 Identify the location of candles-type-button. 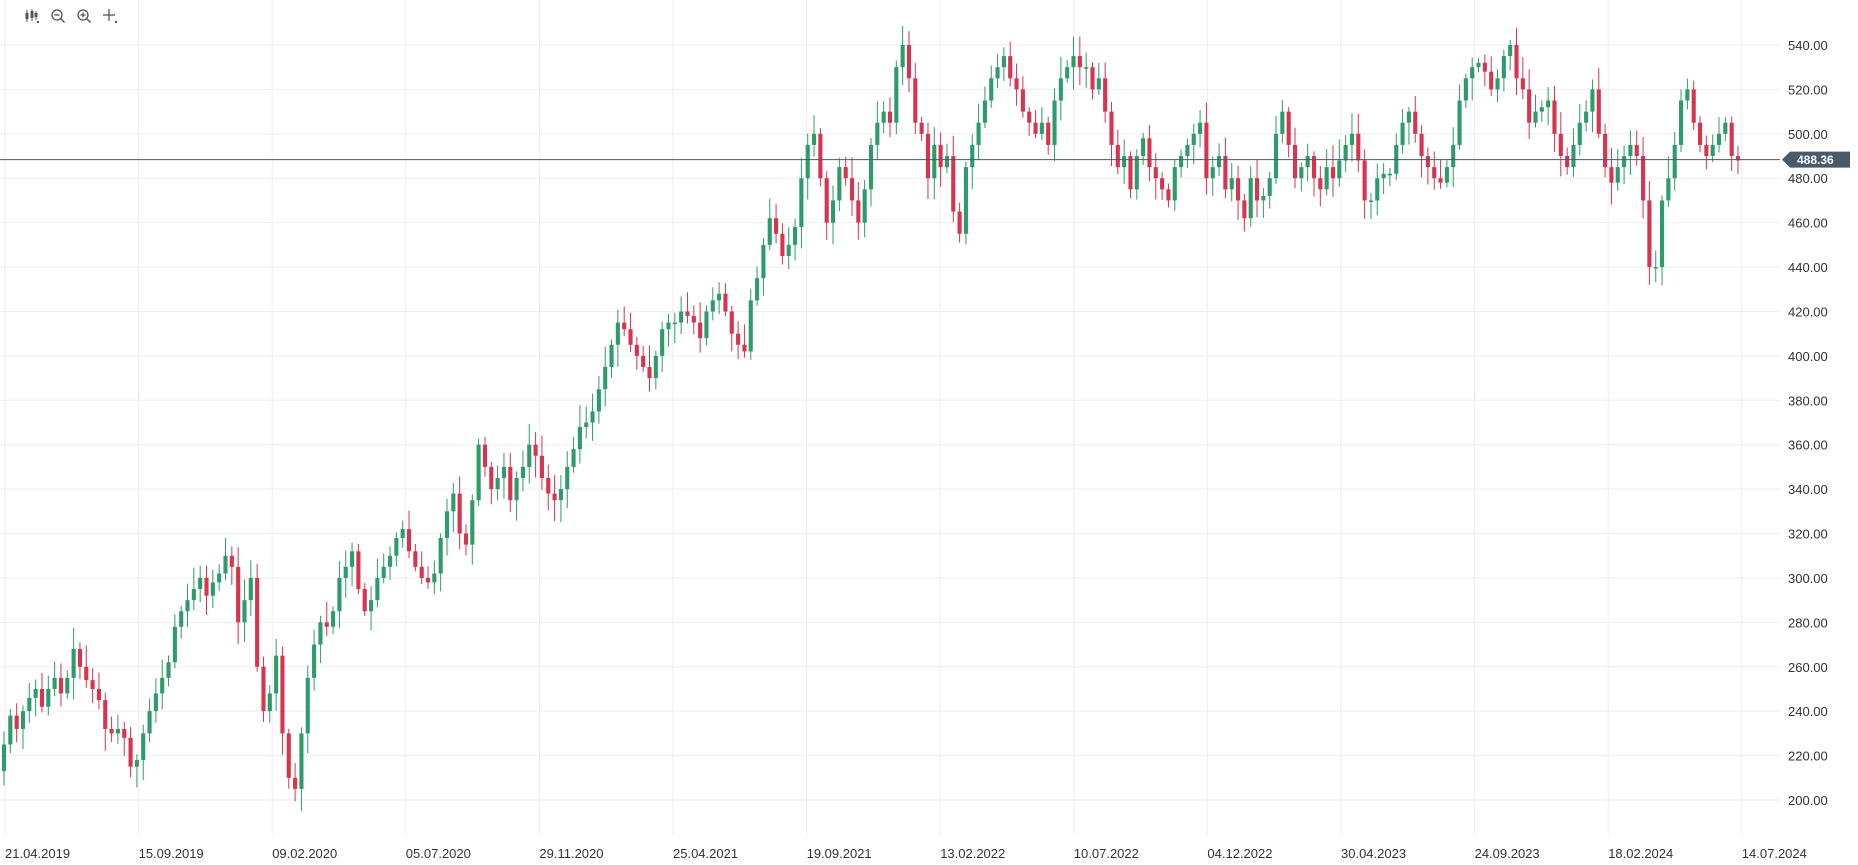
(32, 16).